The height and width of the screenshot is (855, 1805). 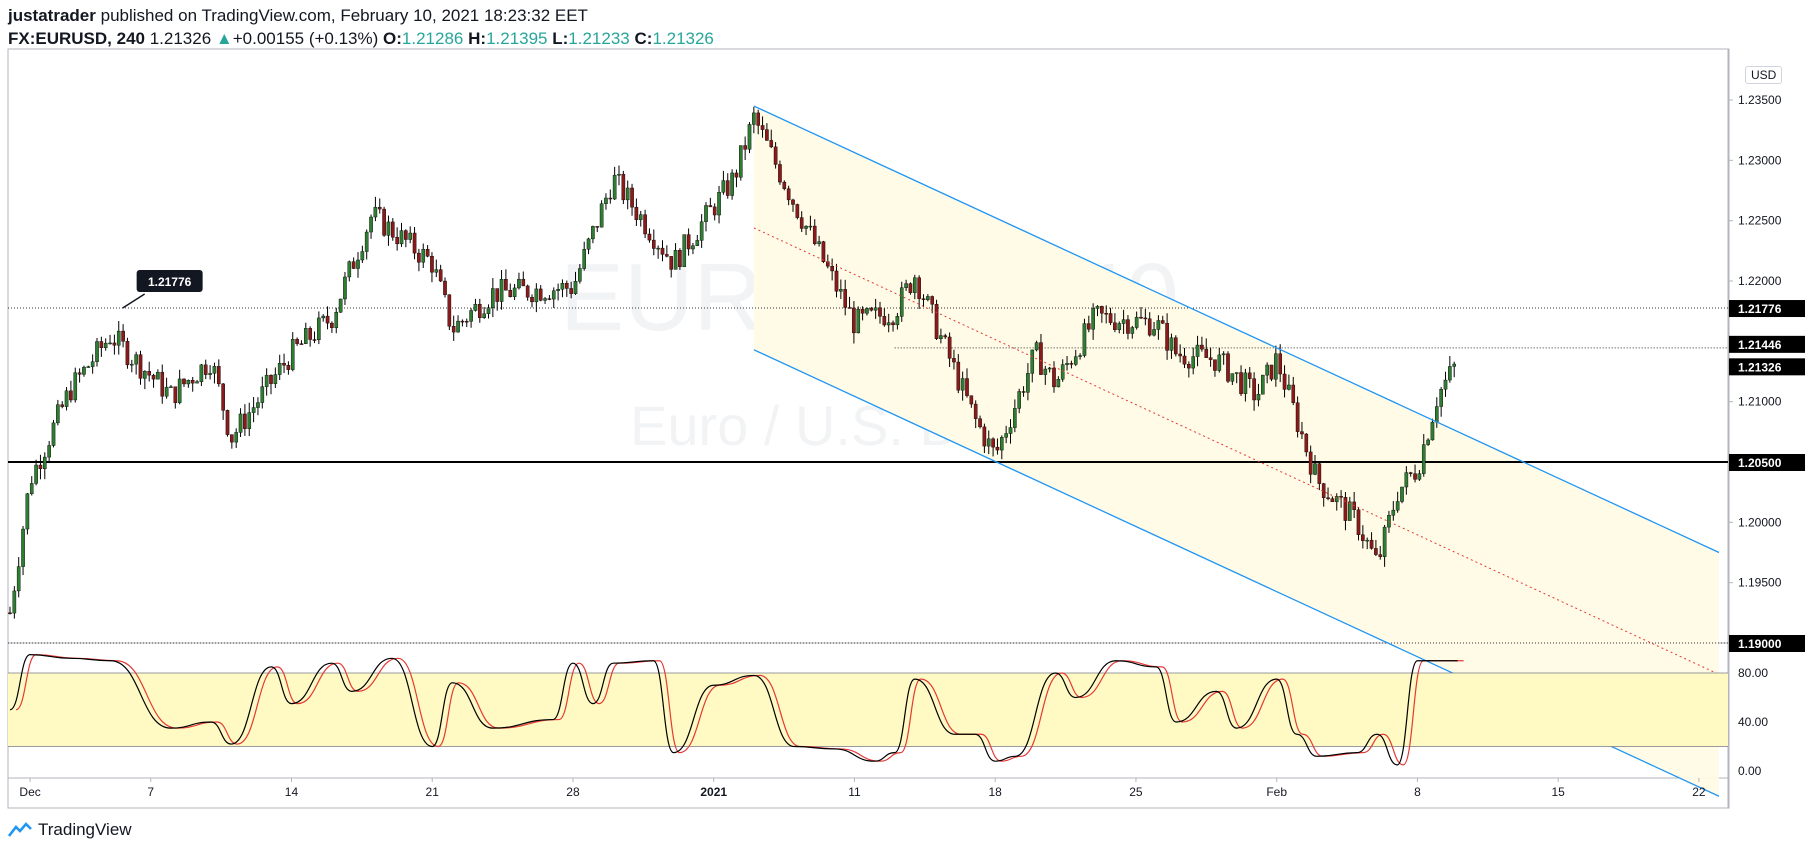 What do you see at coordinates (224, 38) in the screenshot?
I see `change-arrow: ▲` at bounding box center [224, 38].